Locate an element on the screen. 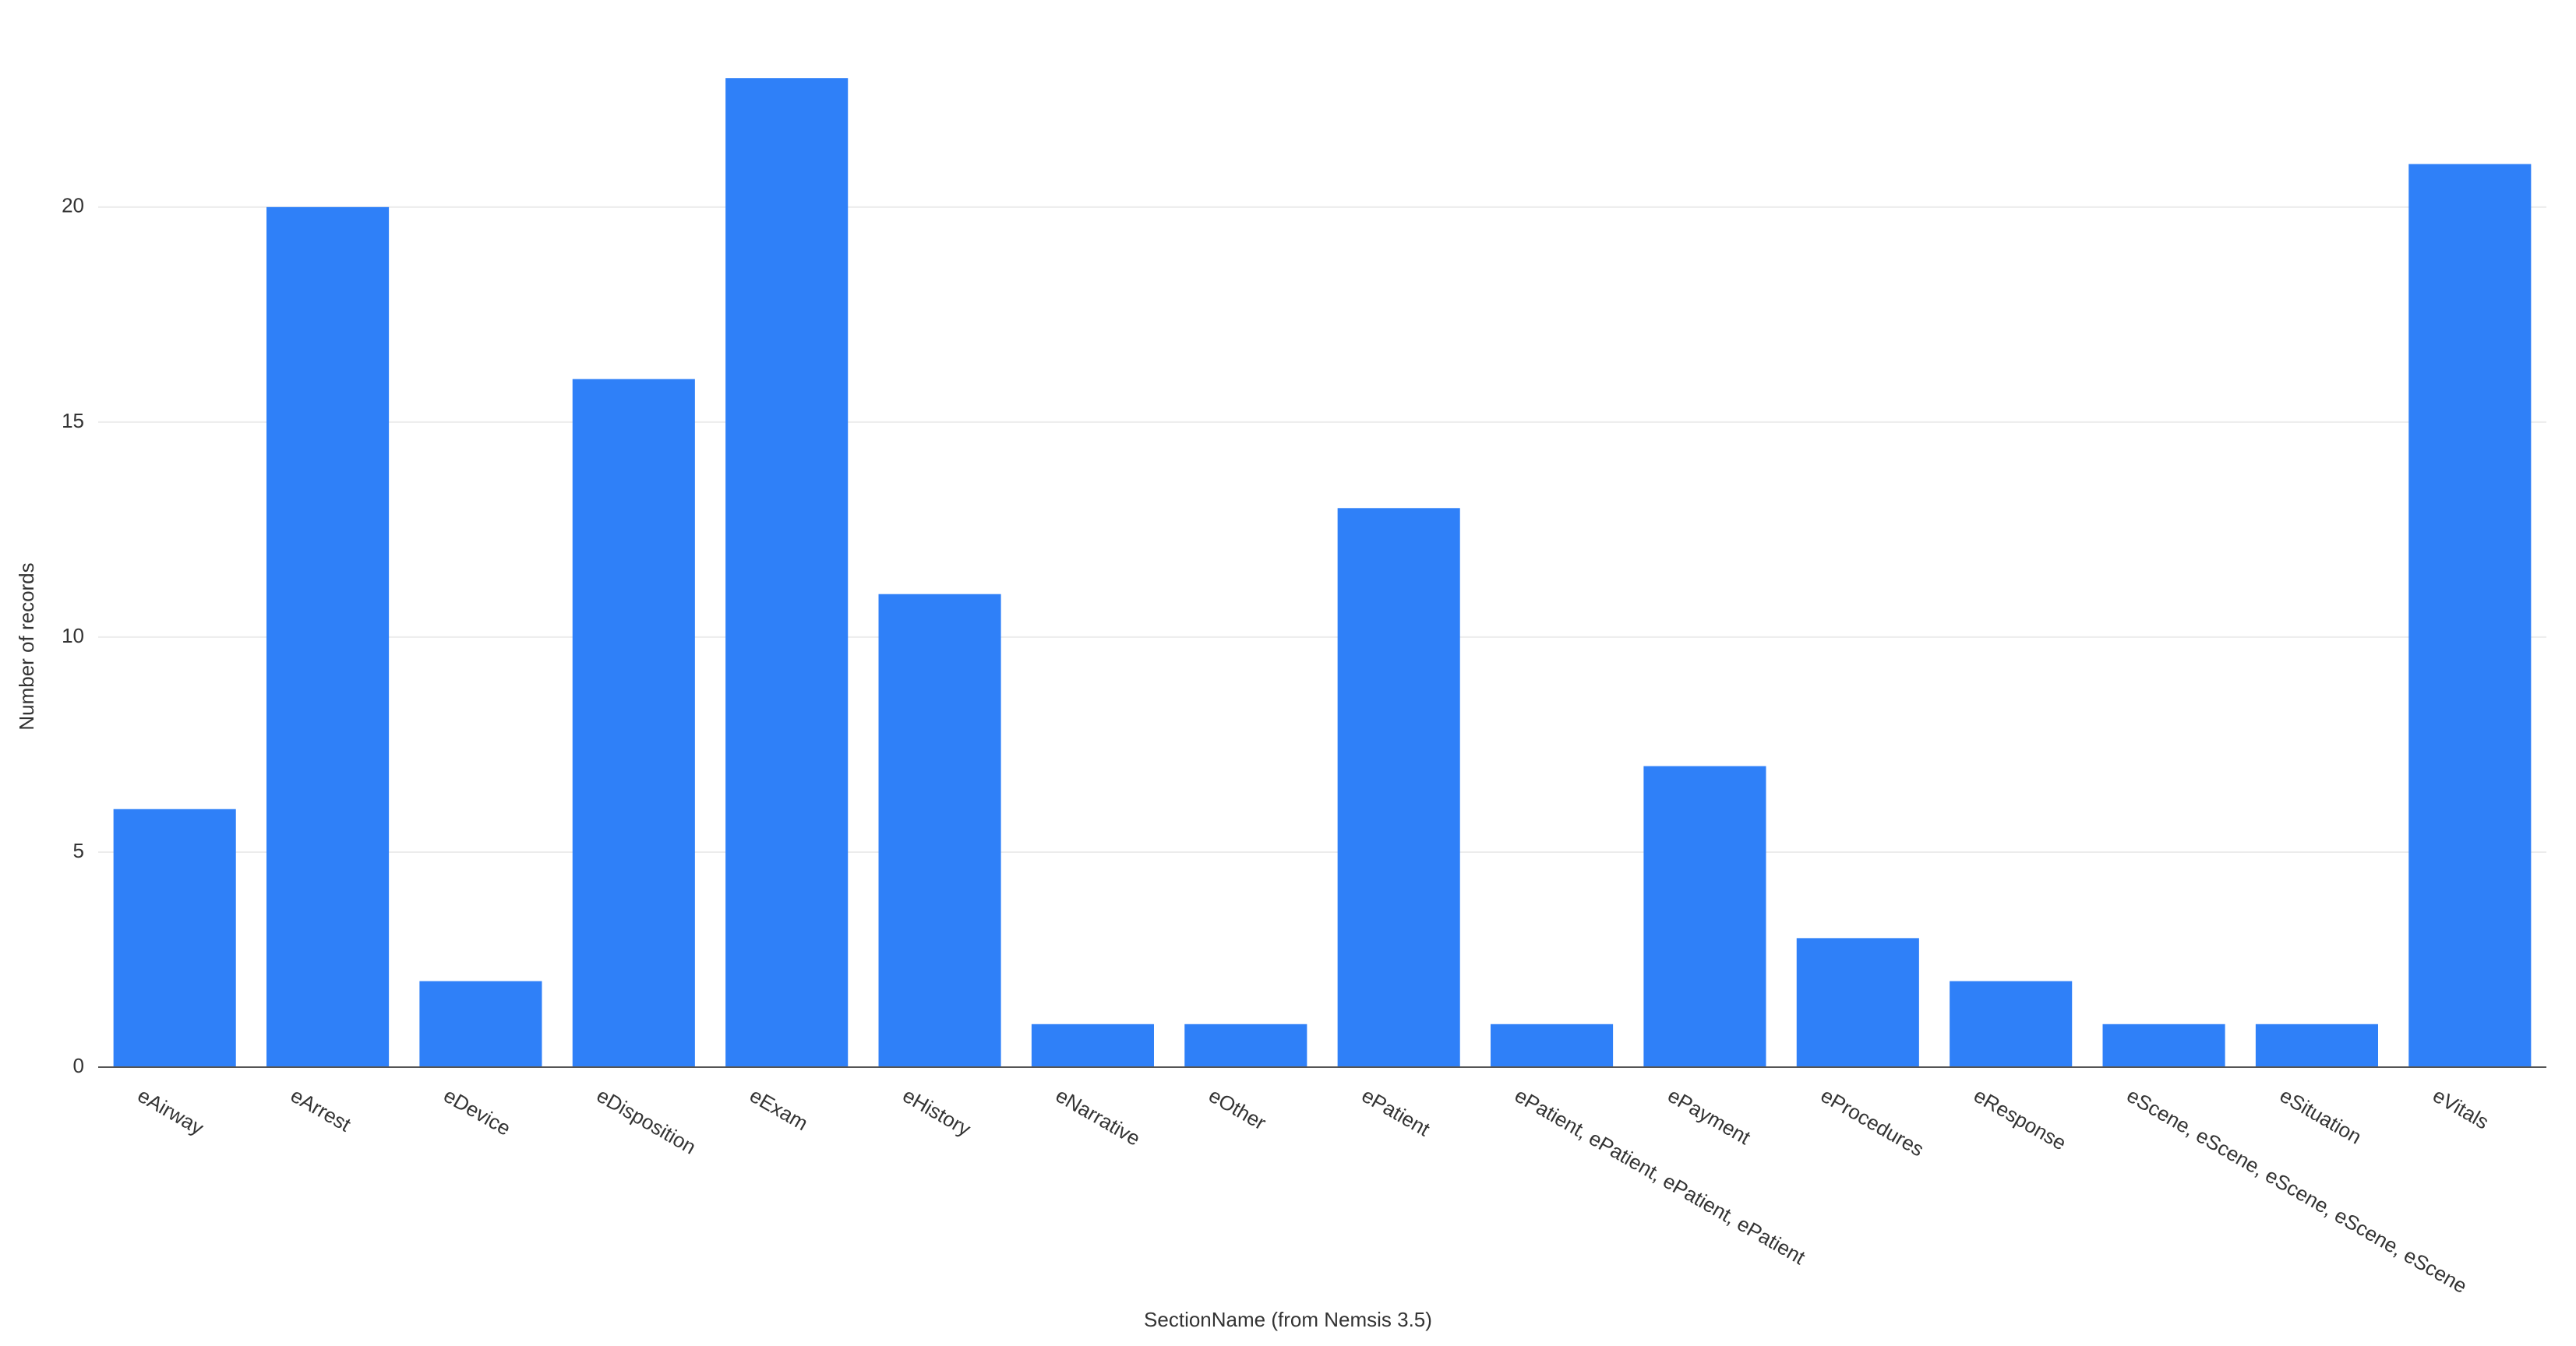 The width and height of the screenshot is (2576, 1346). x-tick-label: eOther is located at coordinates (1237, 1109).